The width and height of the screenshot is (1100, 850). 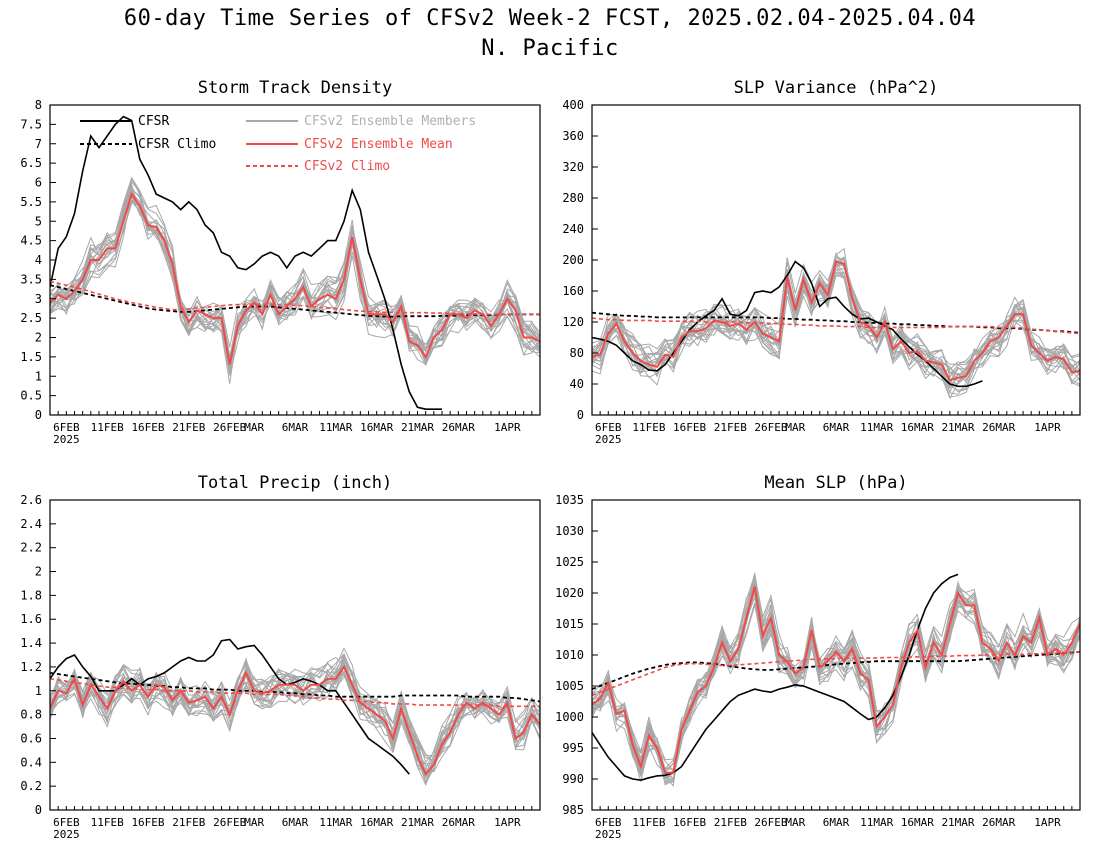 I want to click on y-tick-label: 6.5, so click(x=31, y=163).